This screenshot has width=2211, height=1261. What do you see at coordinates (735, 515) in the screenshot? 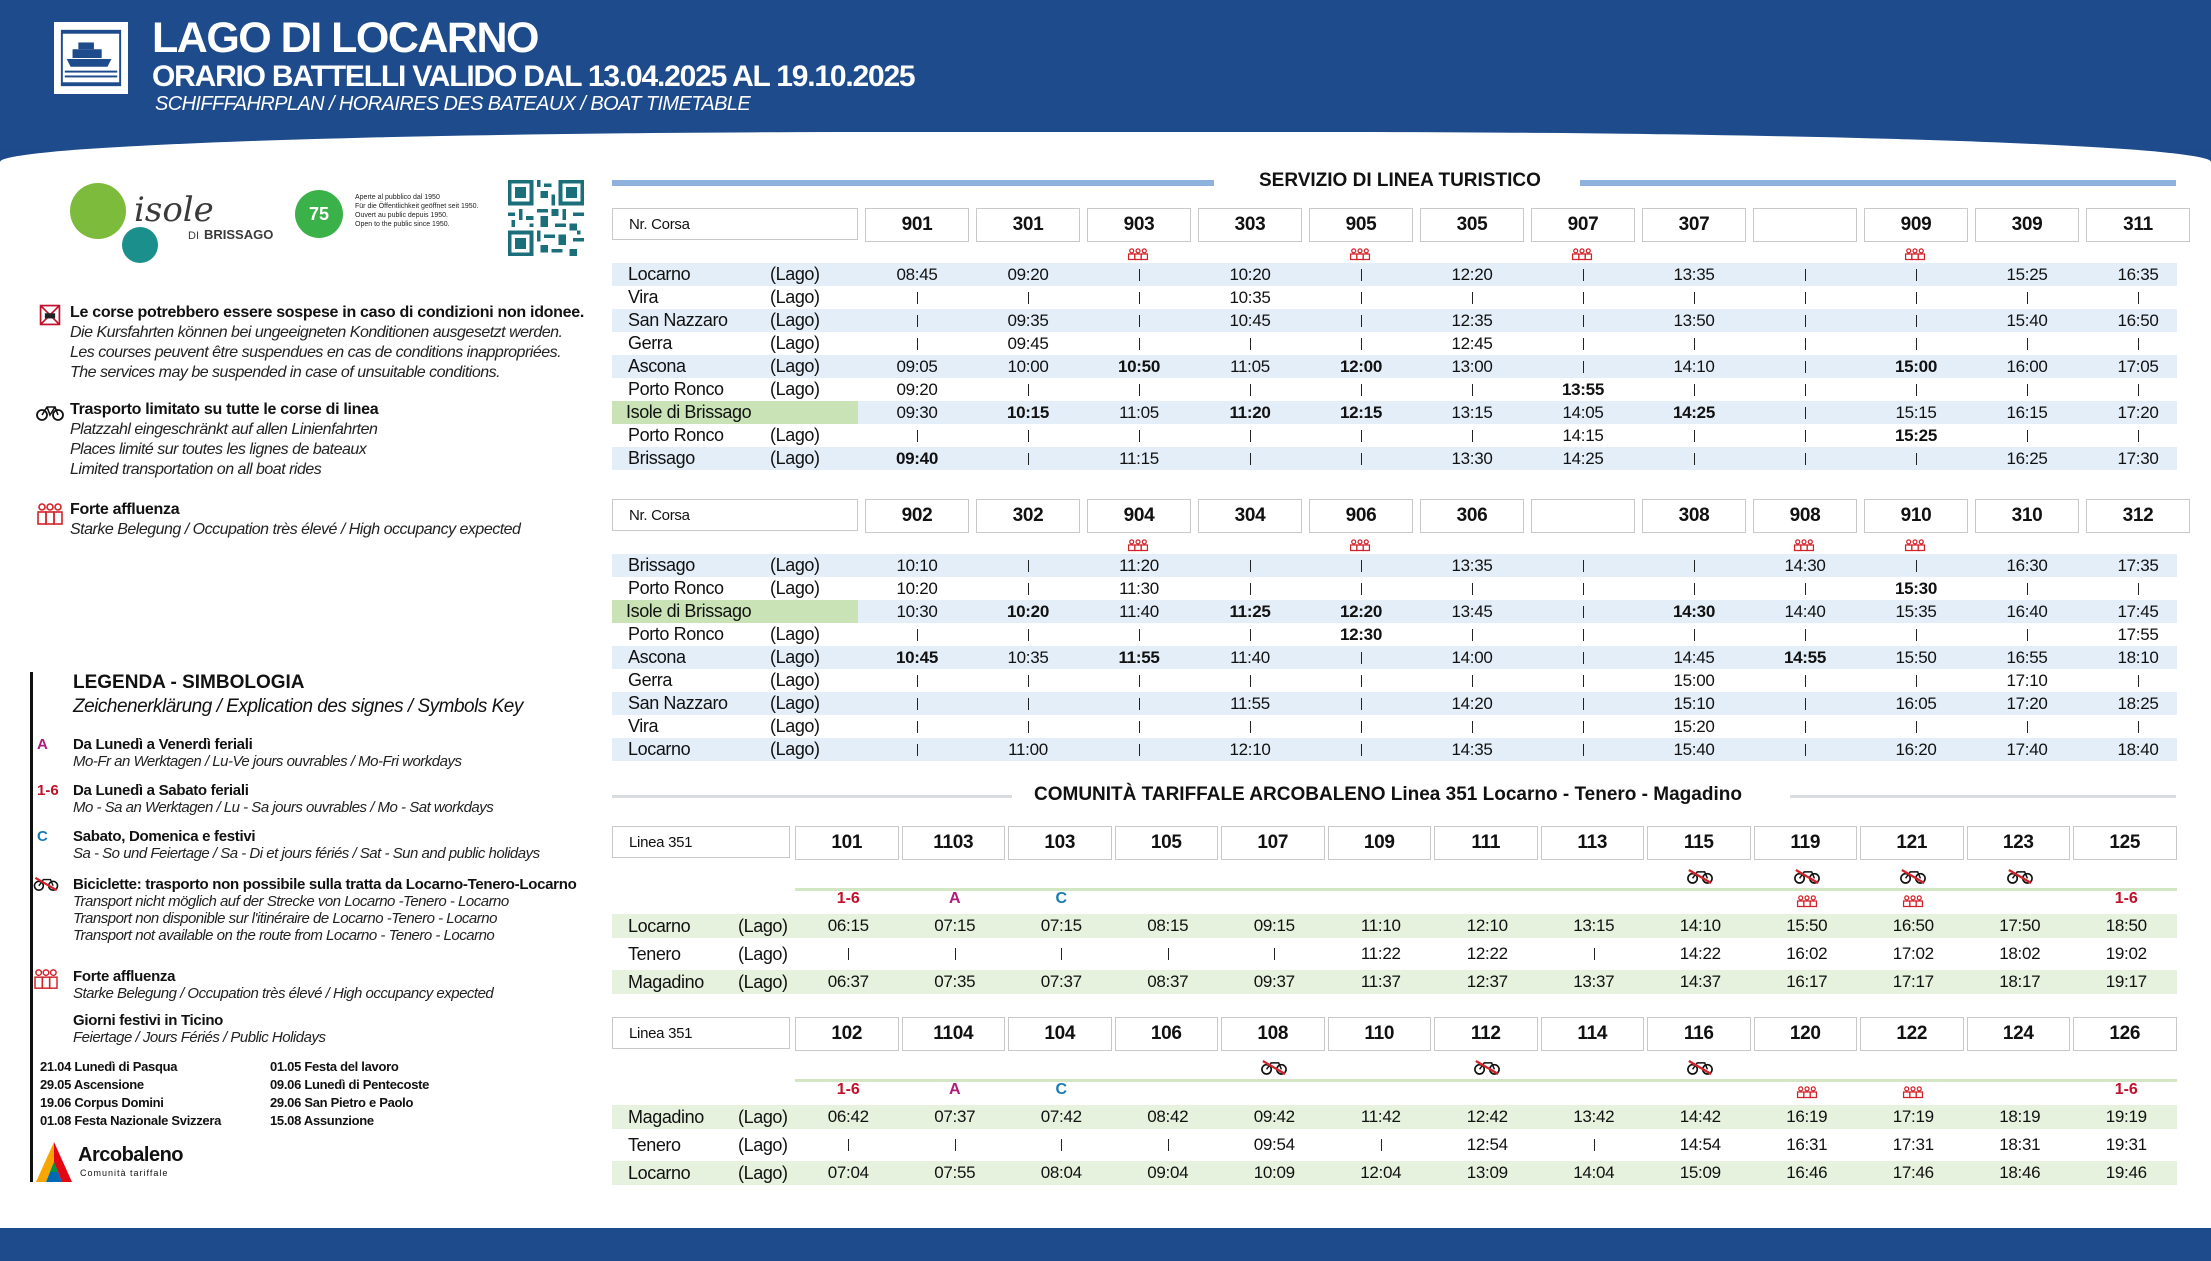
I see `course-number-label: Nr. Corsa` at bounding box center [735, 515].